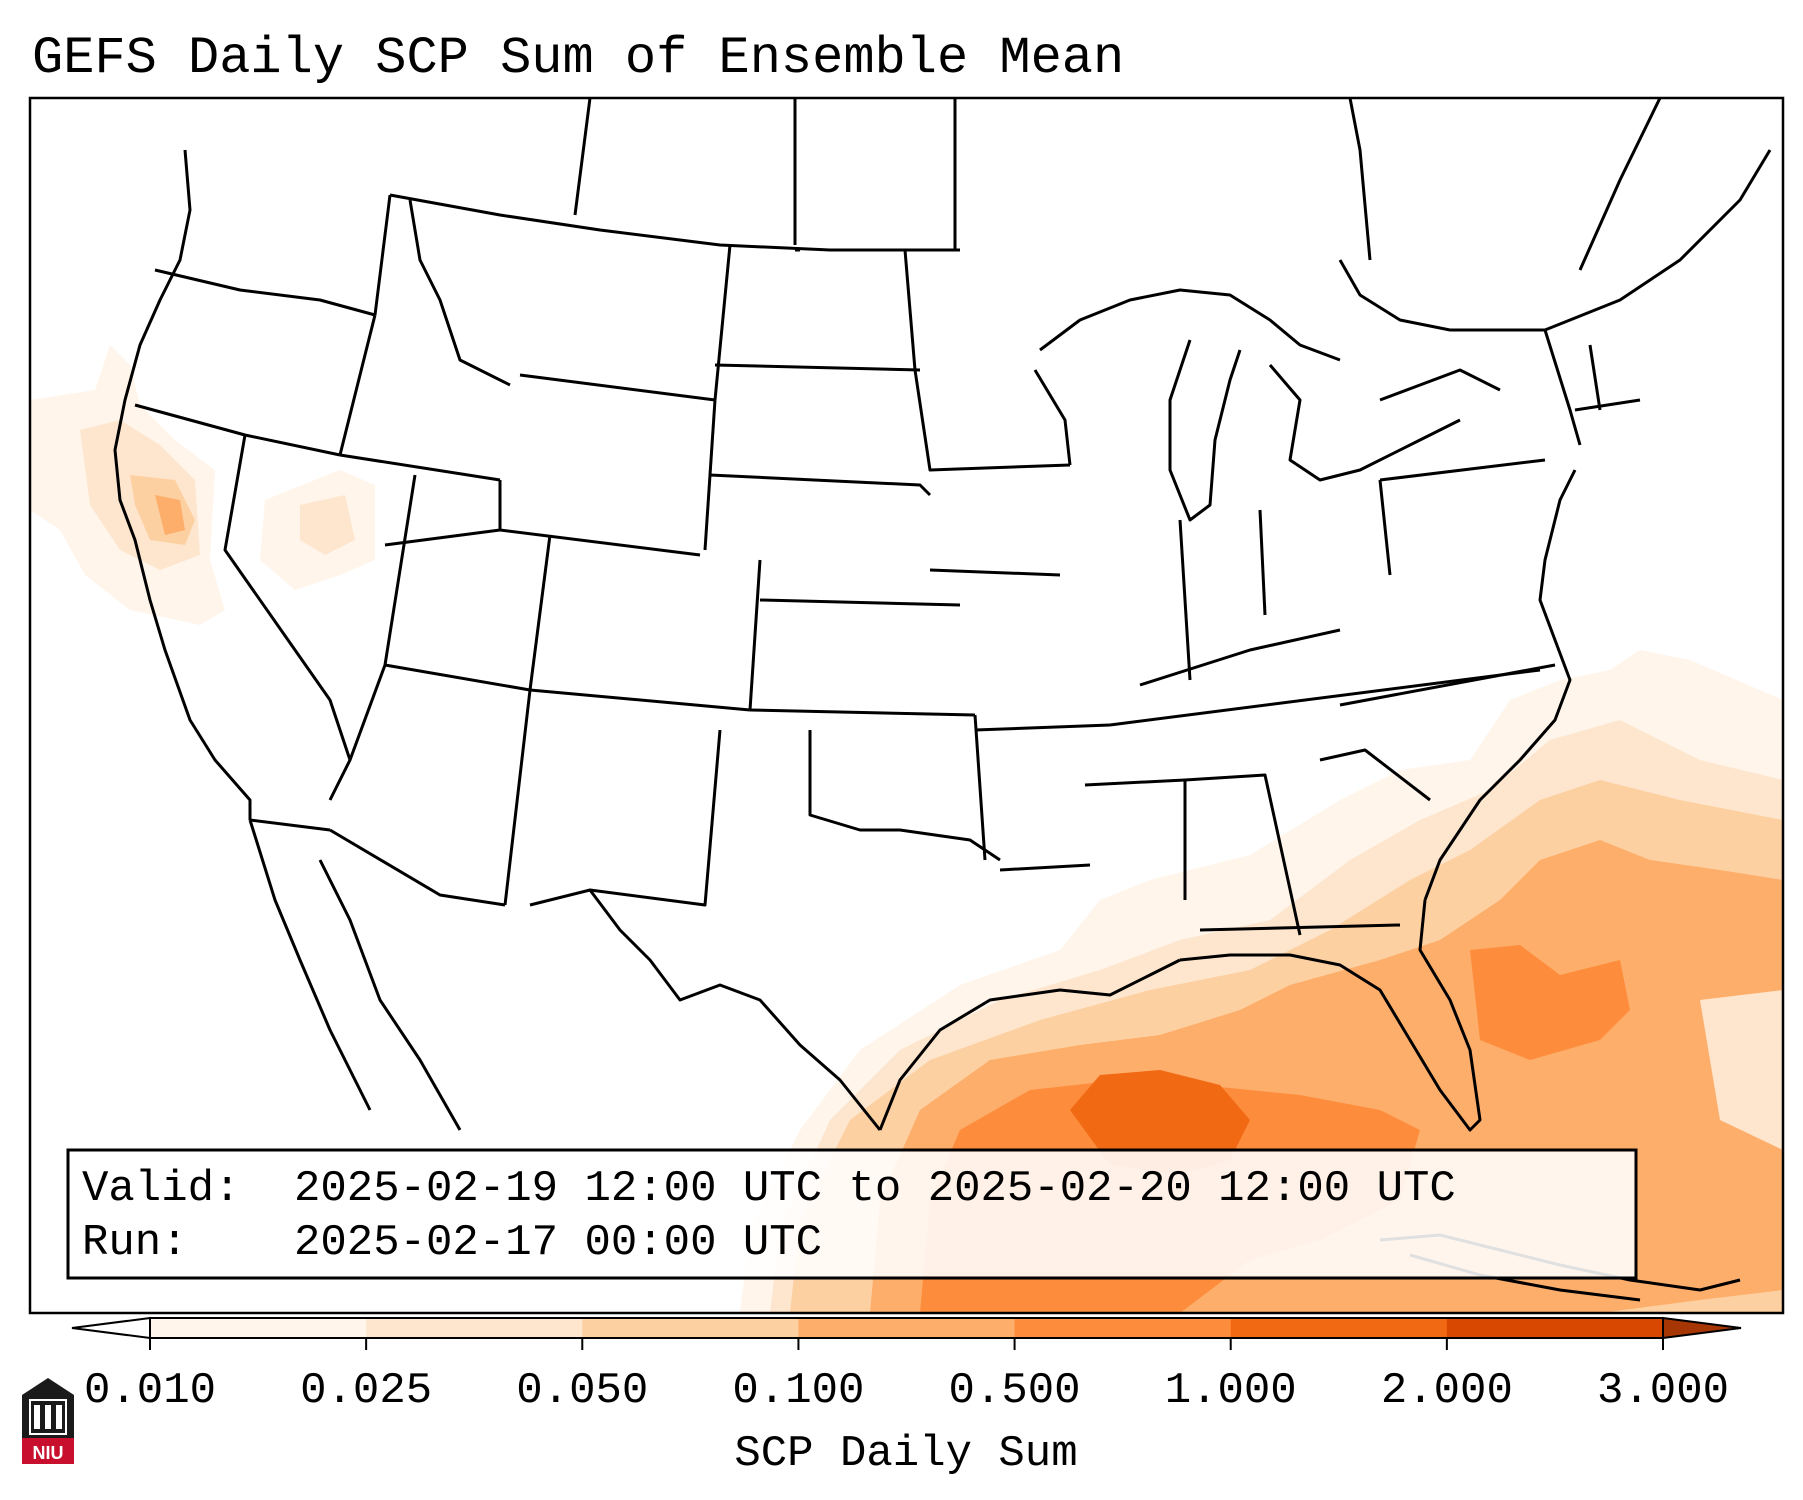 This screenshot has height=1500, width=1803. I want to click on scp-shading-nevada, so click(317, 530).